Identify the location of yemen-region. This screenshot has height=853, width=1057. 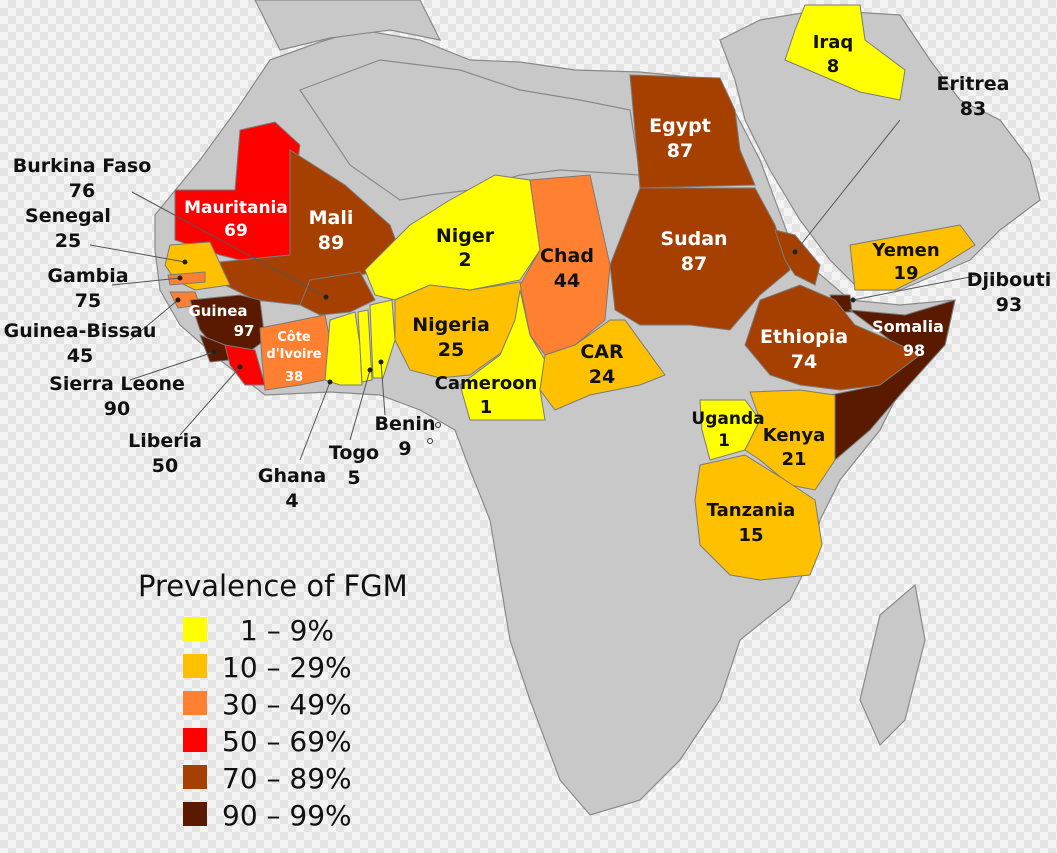
(912, 257).